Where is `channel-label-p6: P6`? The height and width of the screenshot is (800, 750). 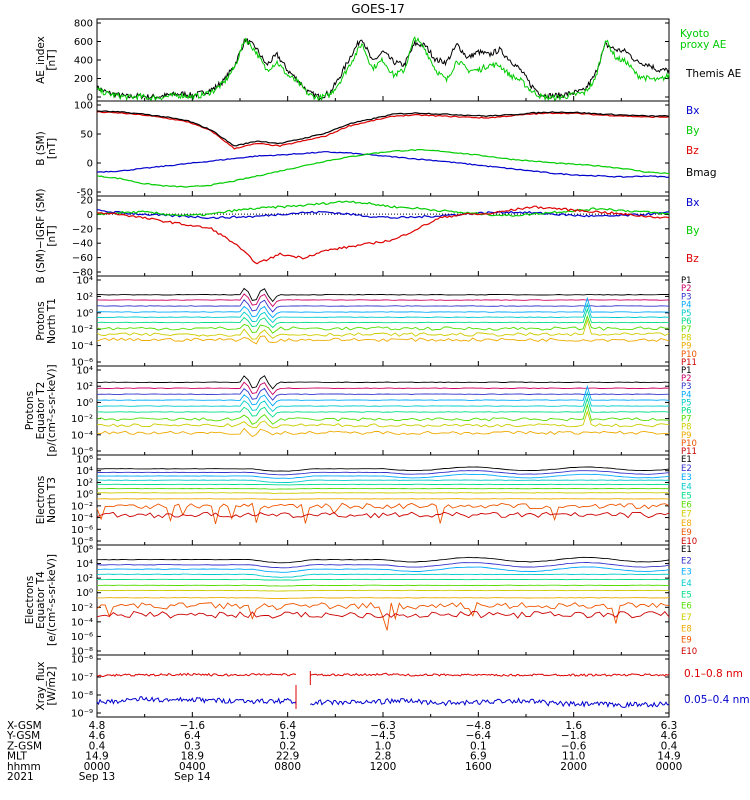
channel-label-p6: P6 is located at coordinates (686, 412).